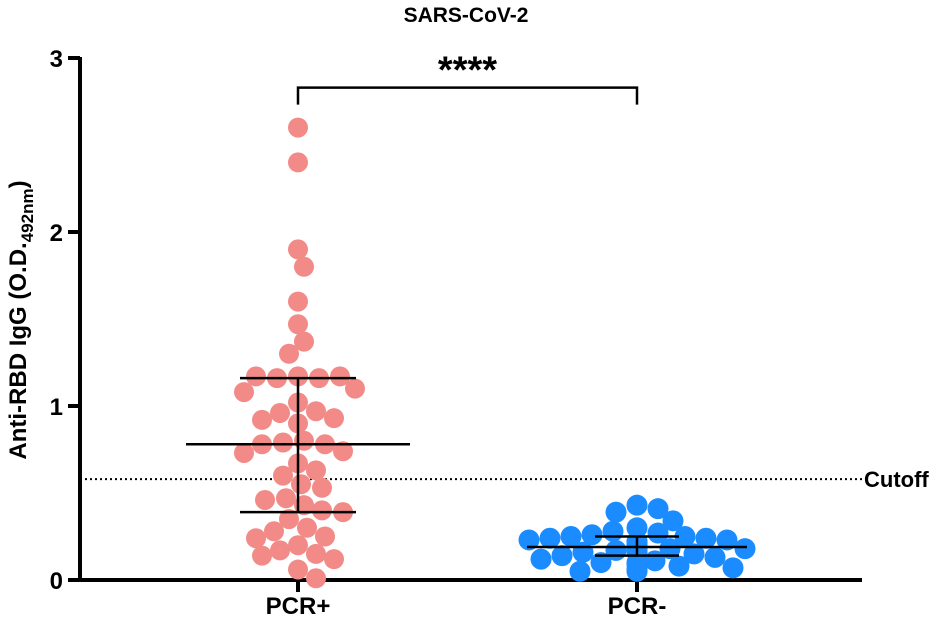  What do you see at coordinates (56, 59) in the screenshot?
I see `y-tick-label: 3` at bounding box center [56, 59].